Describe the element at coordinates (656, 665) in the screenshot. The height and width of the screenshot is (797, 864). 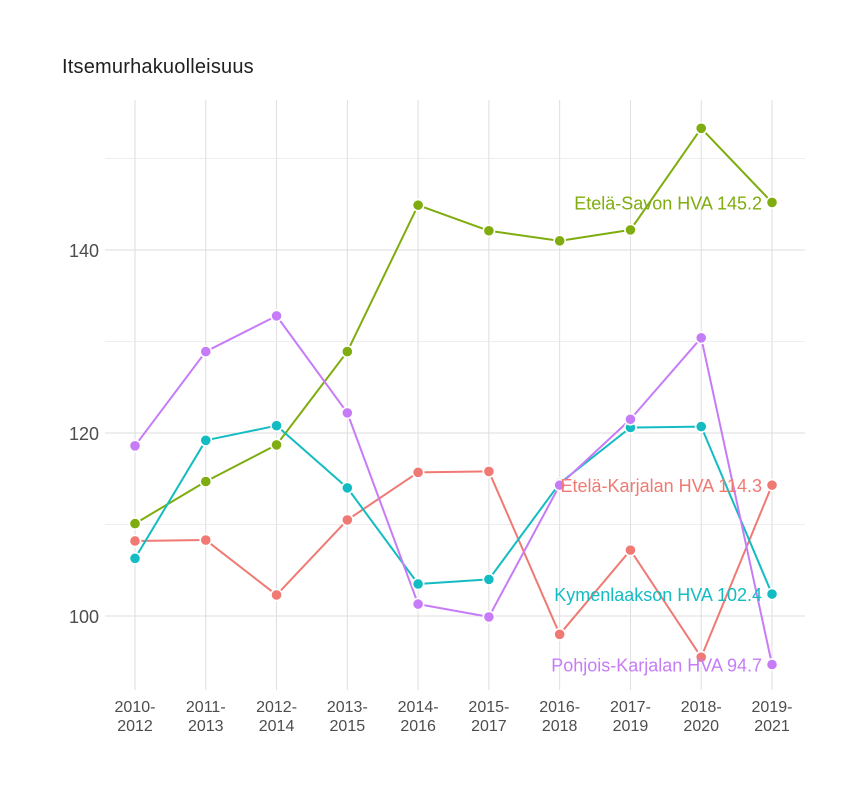
I see `series-end-label: Pohjois-Karjalan HVA 94.7` at that location.